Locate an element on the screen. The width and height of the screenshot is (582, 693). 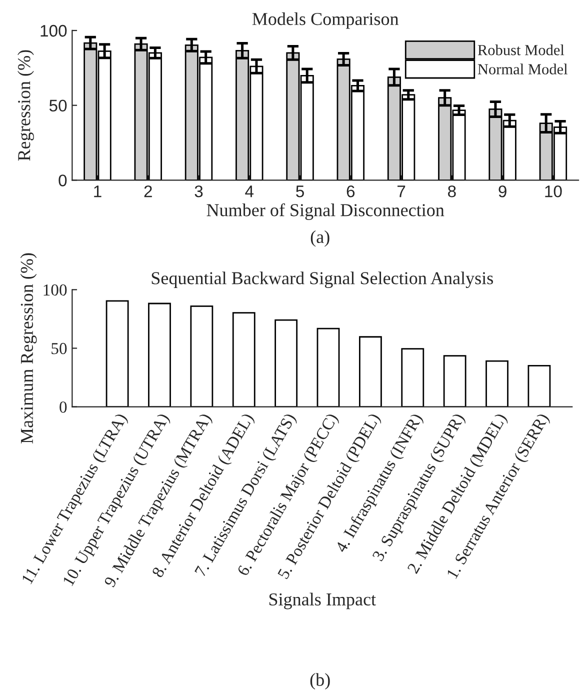
legend-label: Normal Model is located at coordinates (523, 69).